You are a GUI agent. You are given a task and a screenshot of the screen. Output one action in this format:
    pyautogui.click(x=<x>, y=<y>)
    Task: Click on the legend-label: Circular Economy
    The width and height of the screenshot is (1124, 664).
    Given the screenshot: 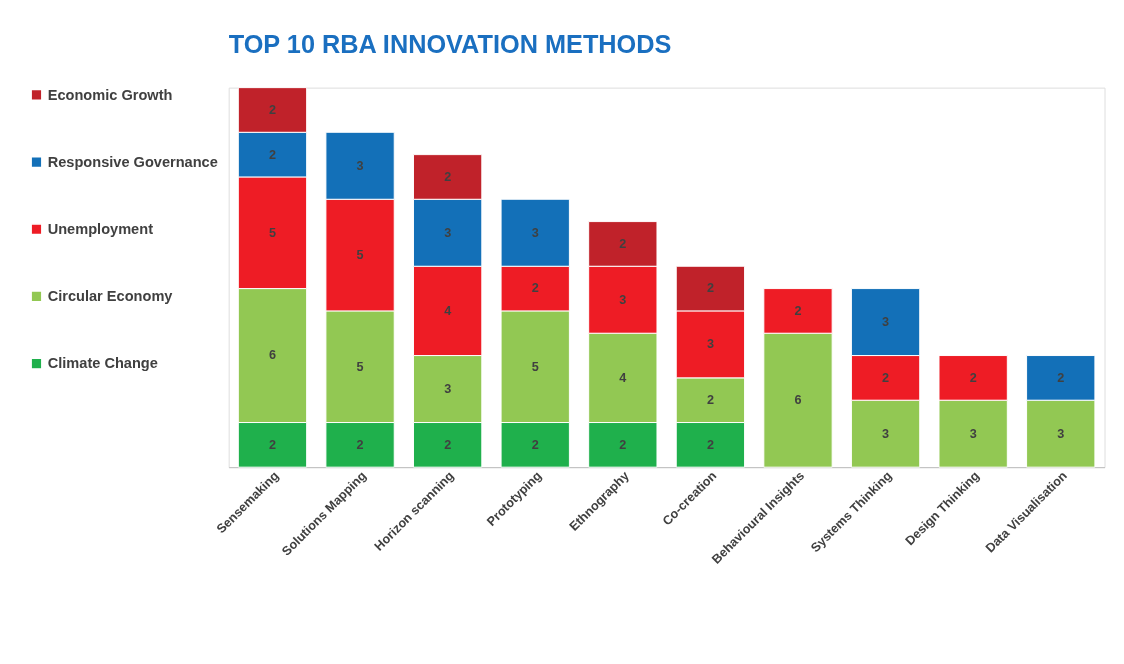 What is the action you would take?
    pyautogui.click(x=110, y=296)
    